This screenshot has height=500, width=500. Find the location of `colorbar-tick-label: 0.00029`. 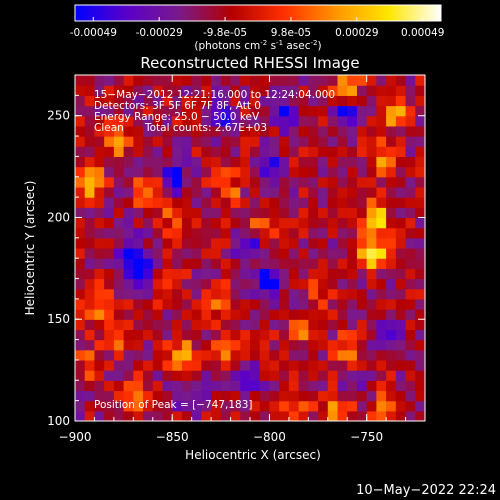

colorbar-tick-label: 0.00029 is located at coordinates (356, 33).